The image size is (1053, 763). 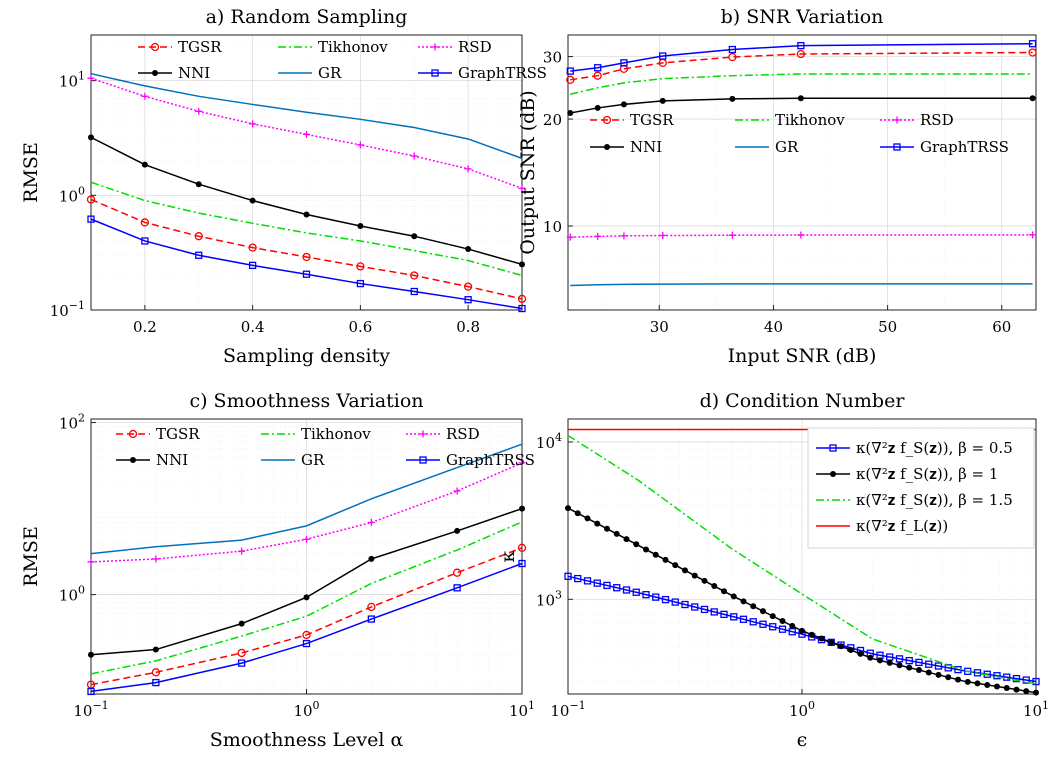 What do you see at coordinates (907, 474) in the screenshot?
I see `legend-item: κ(∇²𝐳 f_S(𝐳)), β = 1` at bounding box center [907, 474].